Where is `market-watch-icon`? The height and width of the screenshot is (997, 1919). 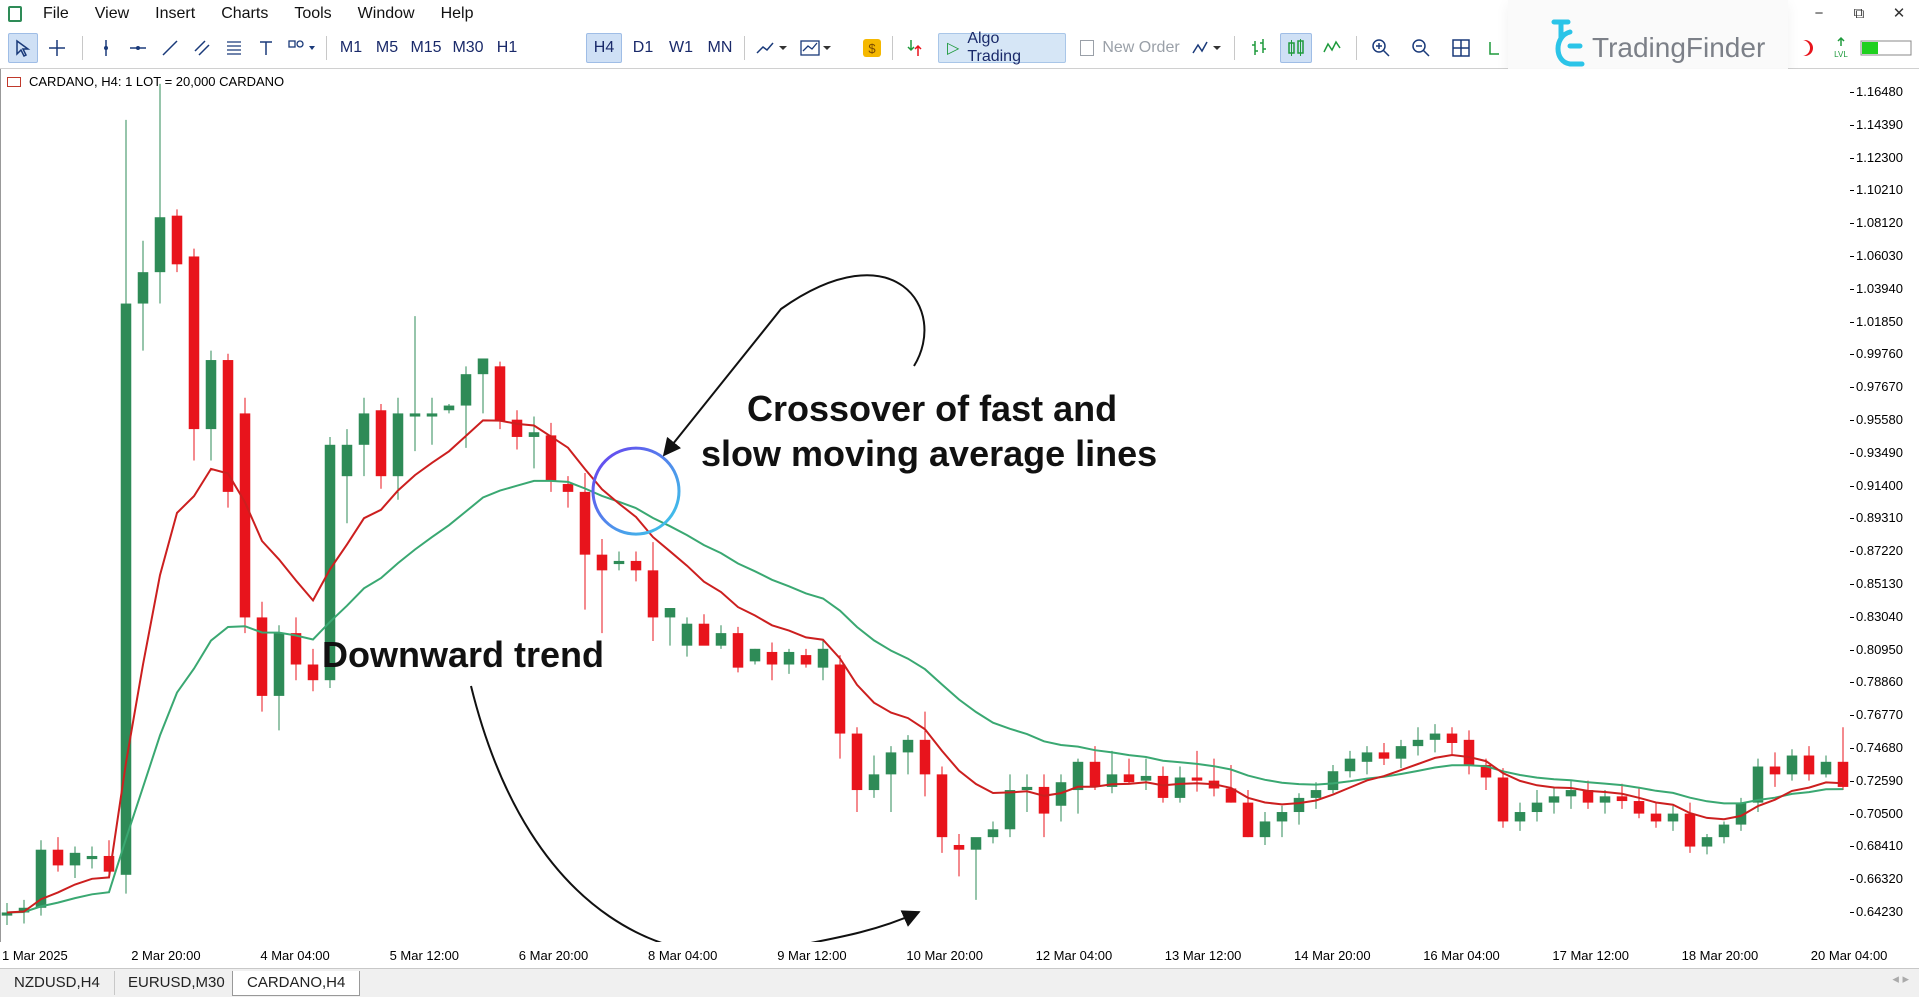
market-watch-icon is located at coordinates (915, 48).